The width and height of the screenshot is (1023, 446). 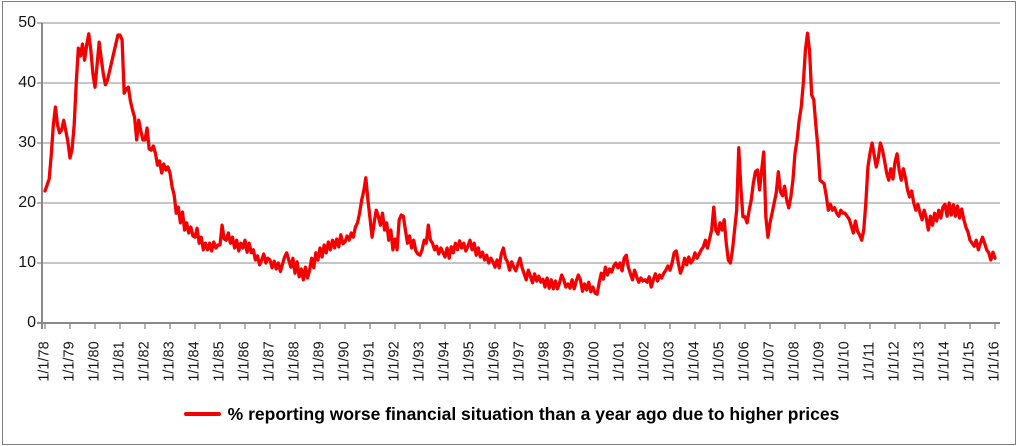 I want to click on x-axis-tick-label: 1/1/89, so click(x=319, y=361).